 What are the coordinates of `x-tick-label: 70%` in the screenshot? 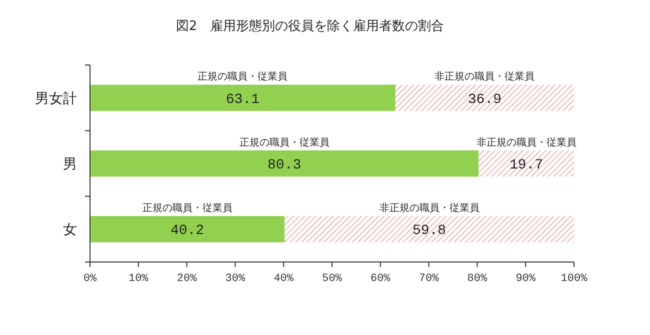 It's located at (429, 279).